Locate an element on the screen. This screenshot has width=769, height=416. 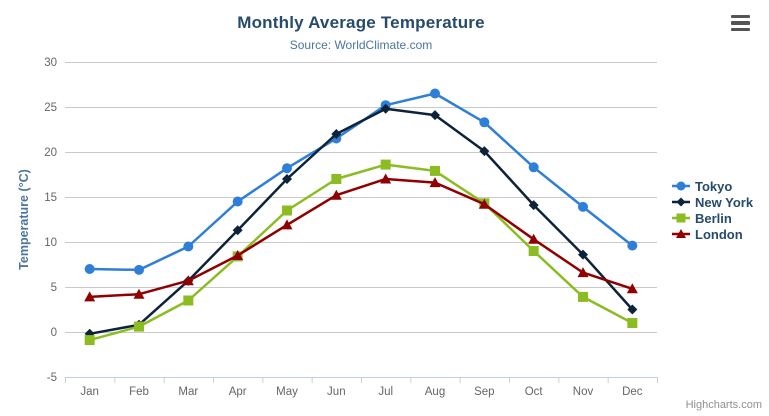
legend-item-tokyo: Tokyo is located at coordinates (712, 186).